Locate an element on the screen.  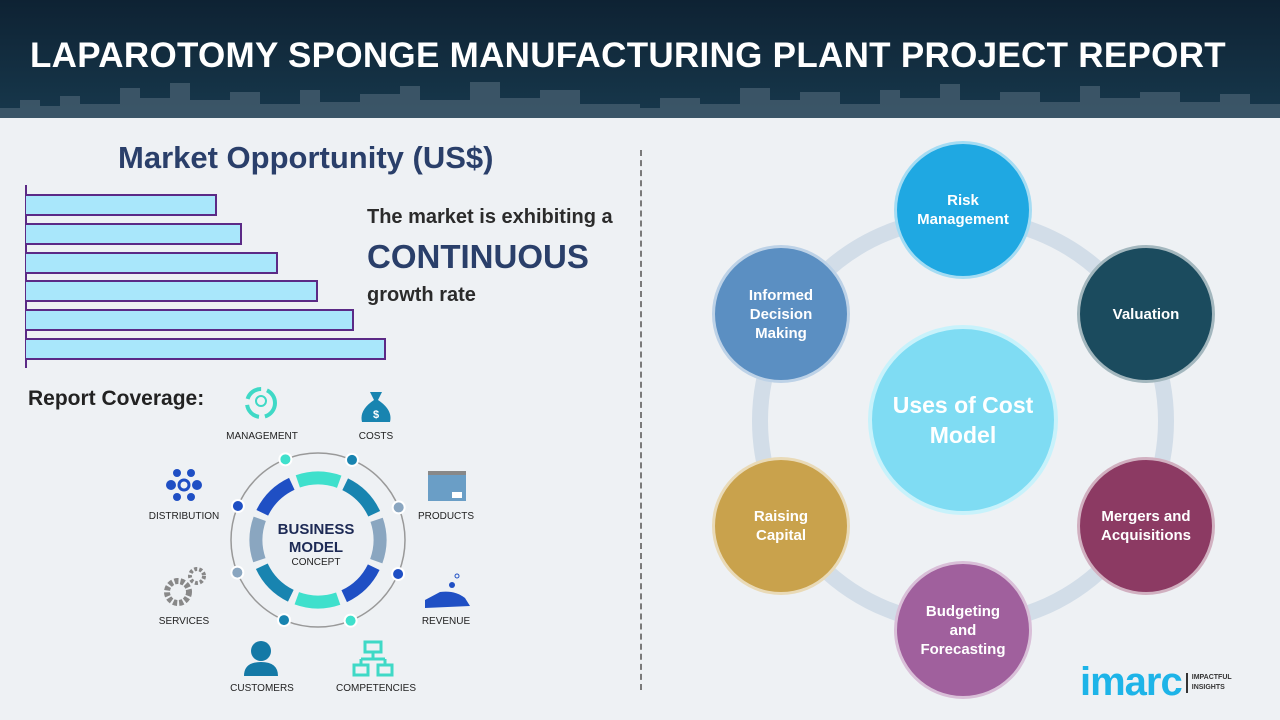
market-text-1: The market is exhibiting a is located at coordinates (490, 217).